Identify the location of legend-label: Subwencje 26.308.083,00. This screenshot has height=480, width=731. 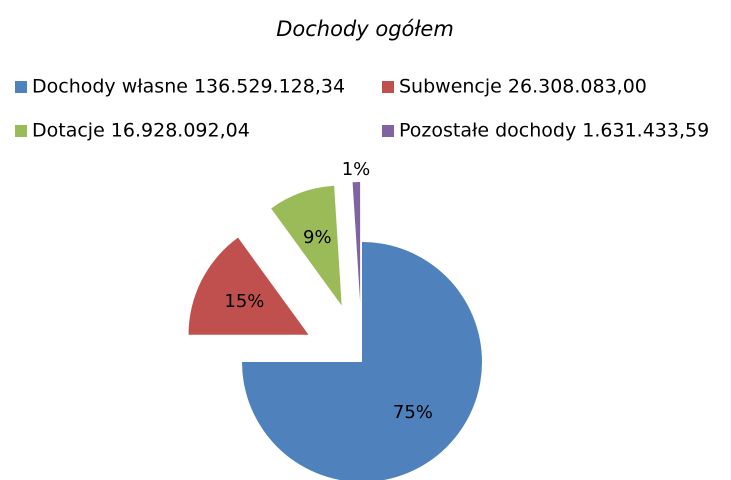
(523, 87).